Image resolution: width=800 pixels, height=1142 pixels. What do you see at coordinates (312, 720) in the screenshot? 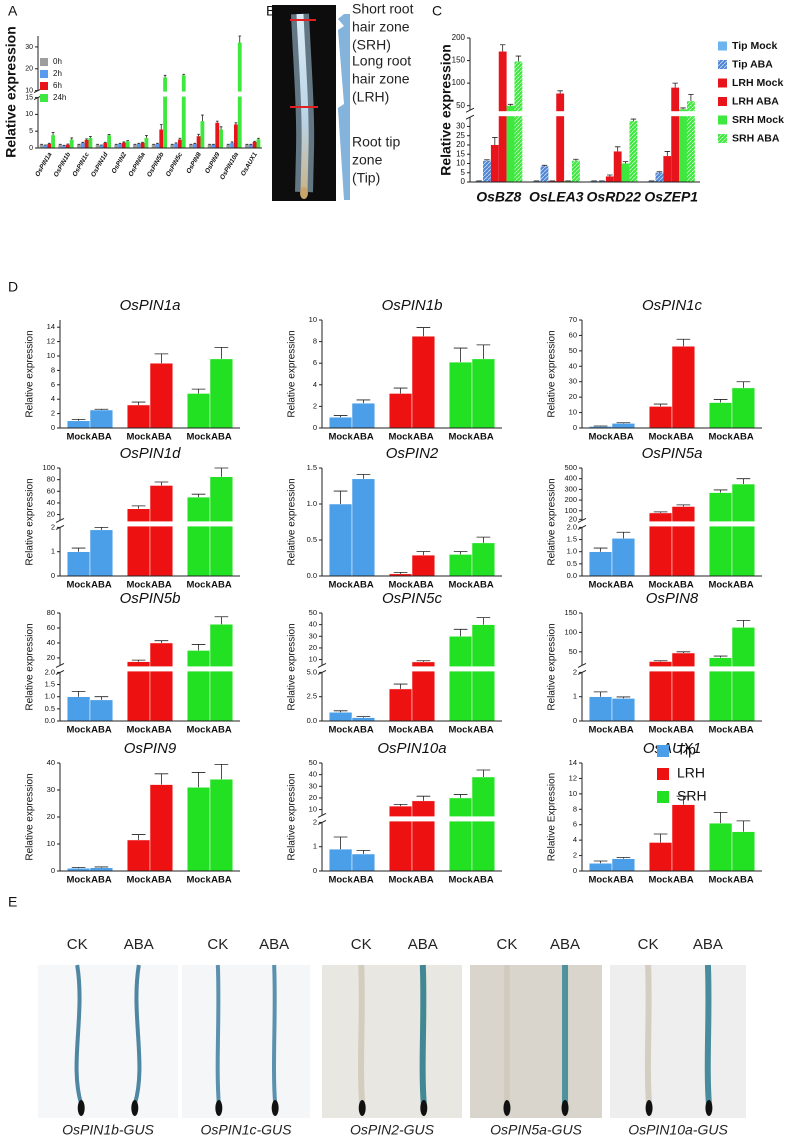
I see `y-tick-label: 0.0` at bounding box center [312, 720].